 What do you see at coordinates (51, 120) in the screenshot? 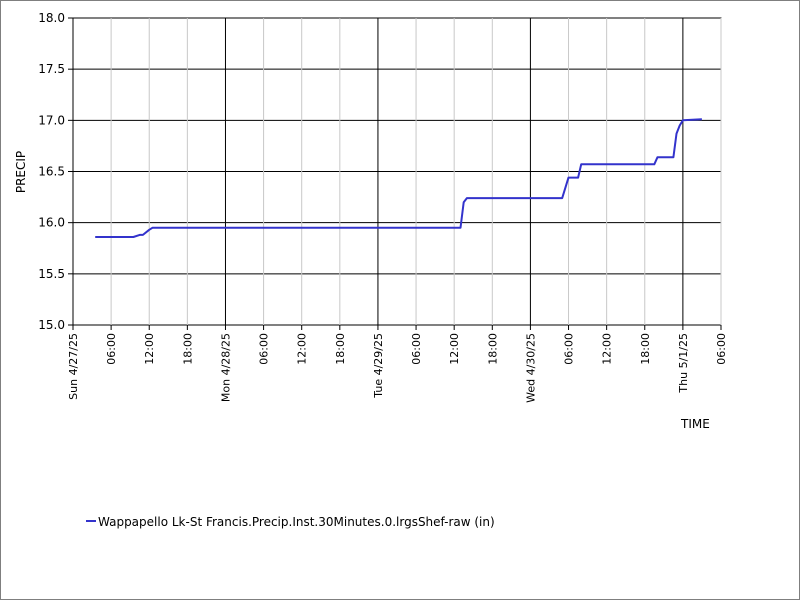
I see `y-tick-label: 17.0` at bounding box center [51, 120].